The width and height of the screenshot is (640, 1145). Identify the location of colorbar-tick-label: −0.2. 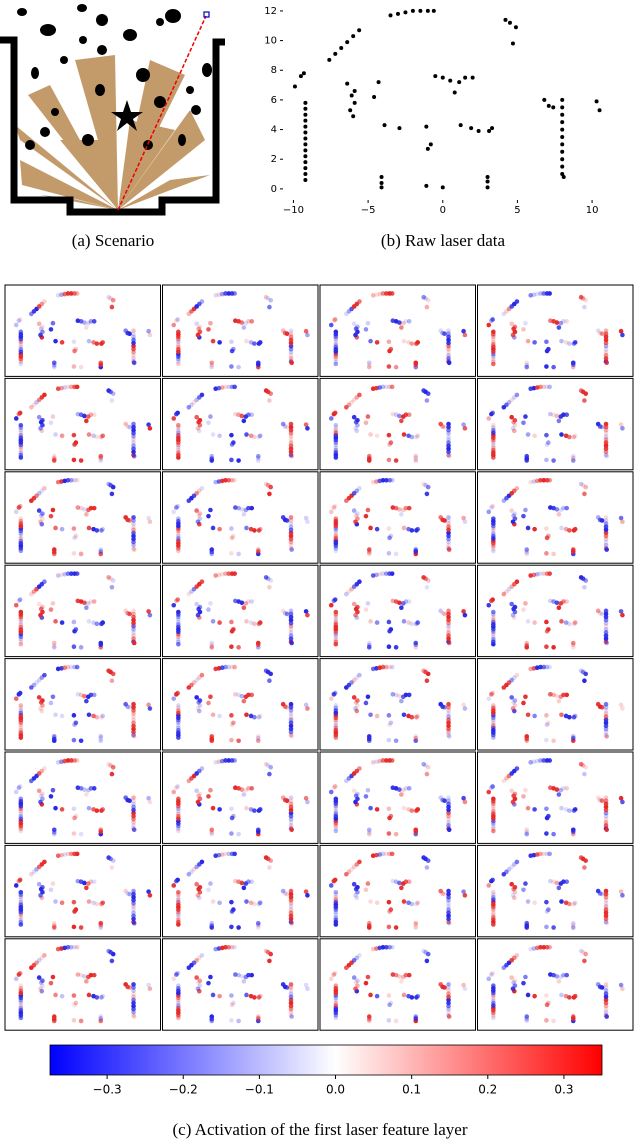
(183, 1090).